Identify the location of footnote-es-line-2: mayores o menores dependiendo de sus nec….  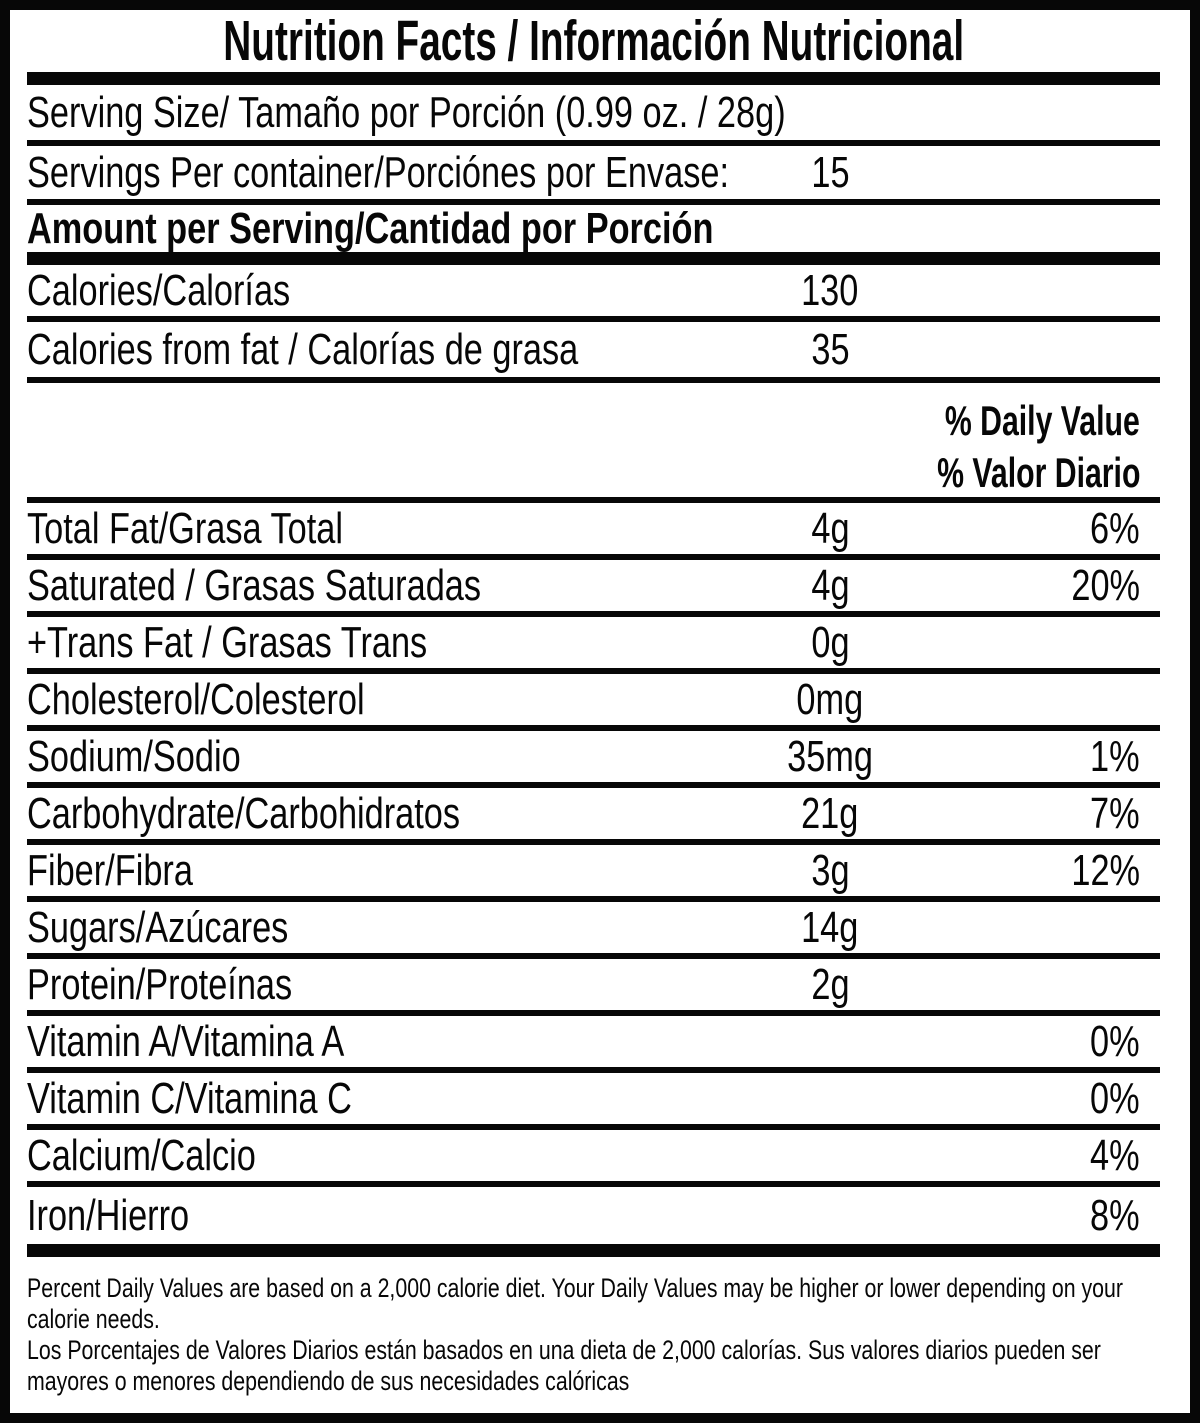
(328, 1381).